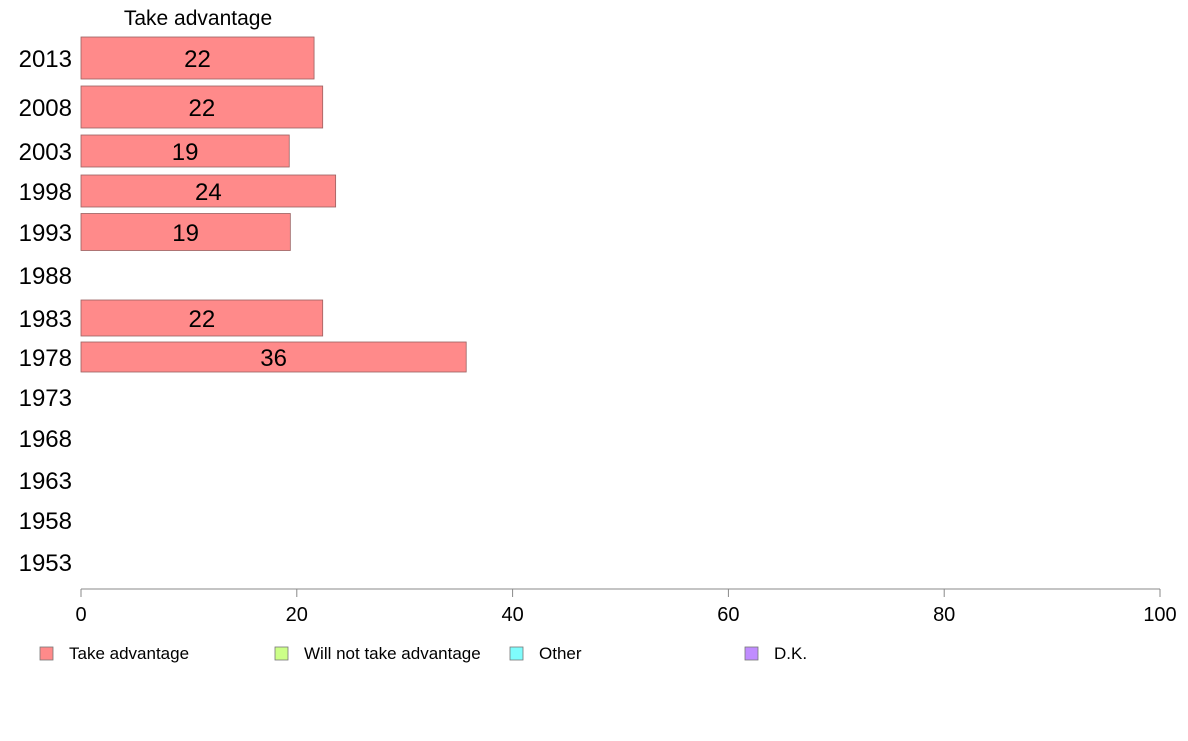 This screenshot has height=741, width=1188. Describe the element at coordinates (45, 563) in the screenshot. I see `y-tick-label-1953: 1953` at that location.